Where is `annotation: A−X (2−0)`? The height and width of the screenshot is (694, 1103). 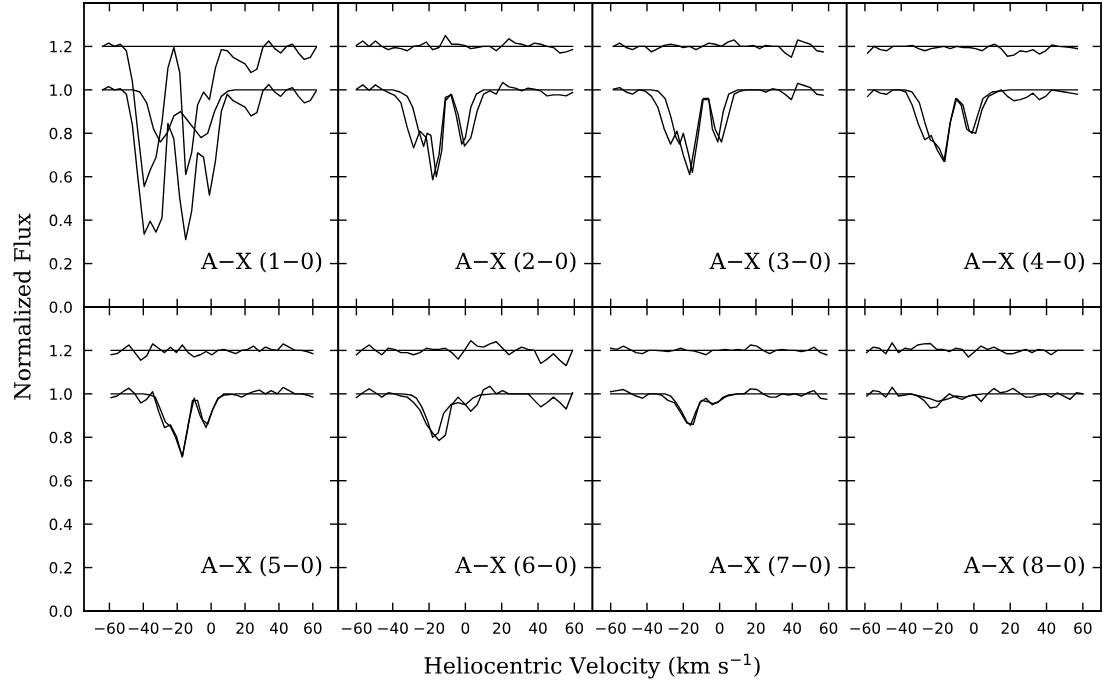
annotation: A−X (2−0) is located at coordinates (515, 262).